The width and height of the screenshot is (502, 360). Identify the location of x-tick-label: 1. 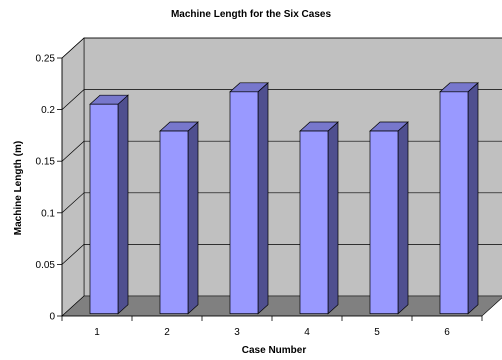
(97, 332).